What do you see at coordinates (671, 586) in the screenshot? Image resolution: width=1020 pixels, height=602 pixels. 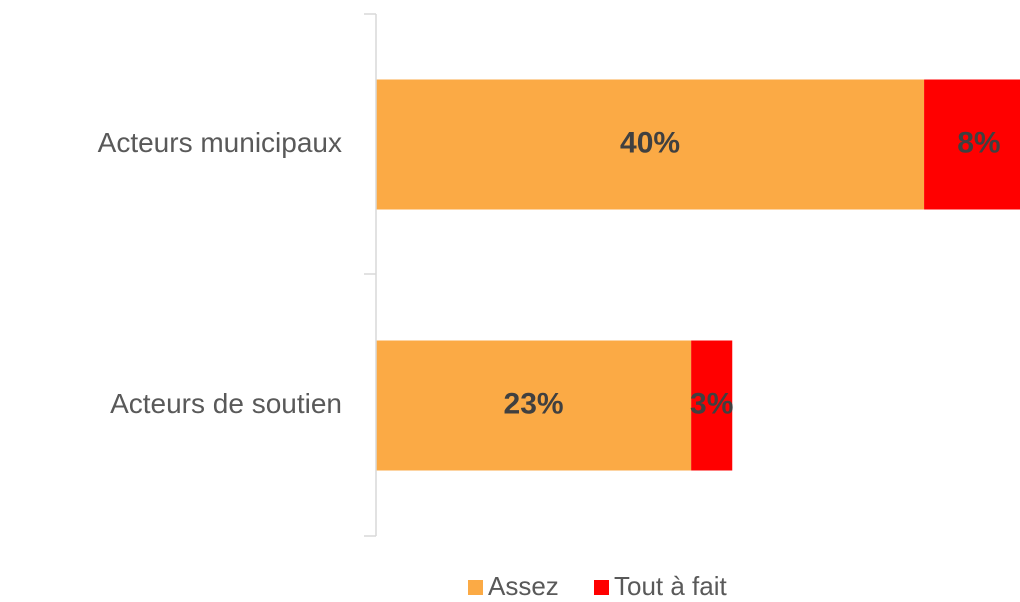 I see `legend-label: Tout à fait` at bounding box center [671, 586].